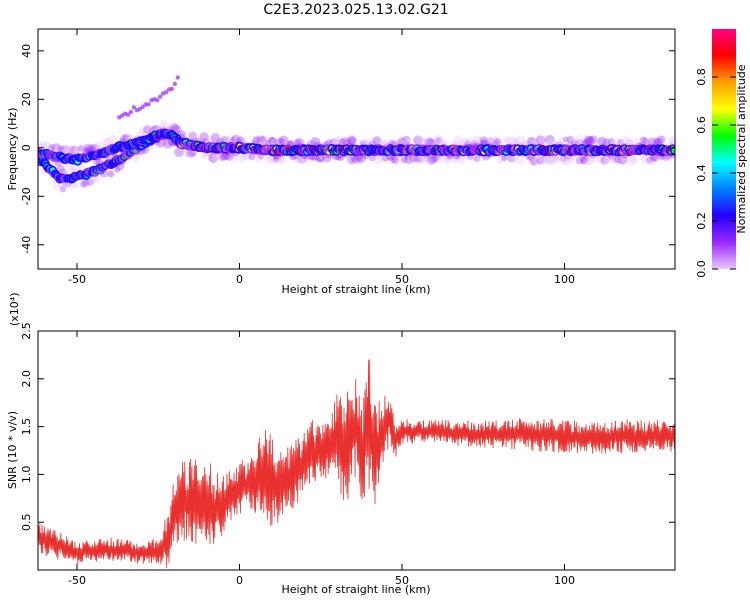  I want to click on snr-y-tick-label: 2.5, so click(26, 331).